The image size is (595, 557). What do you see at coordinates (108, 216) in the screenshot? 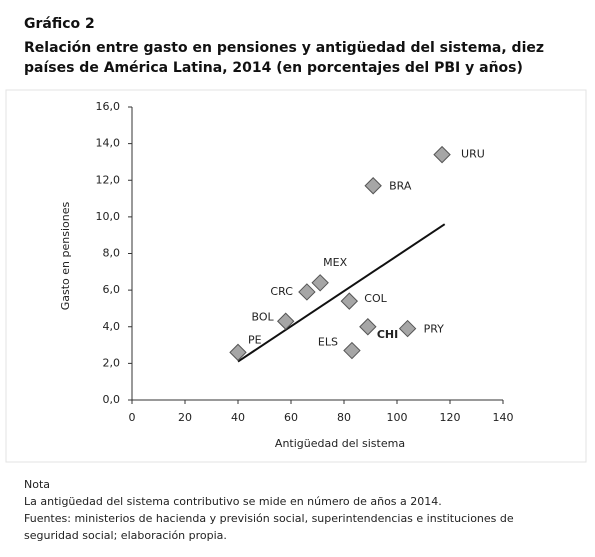
I see `y-tick-label: 10,0` at bounding box center [108, 216].